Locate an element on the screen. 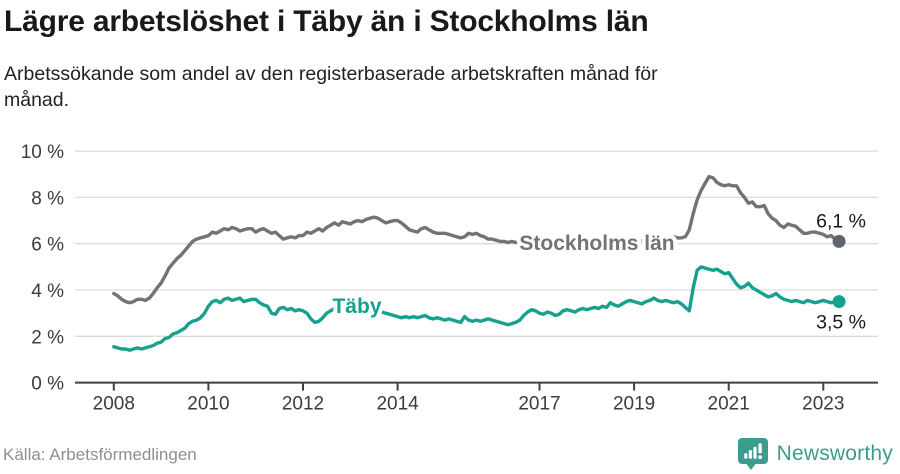  x-axis-label: 2008 is located at coordinates (114, 404).